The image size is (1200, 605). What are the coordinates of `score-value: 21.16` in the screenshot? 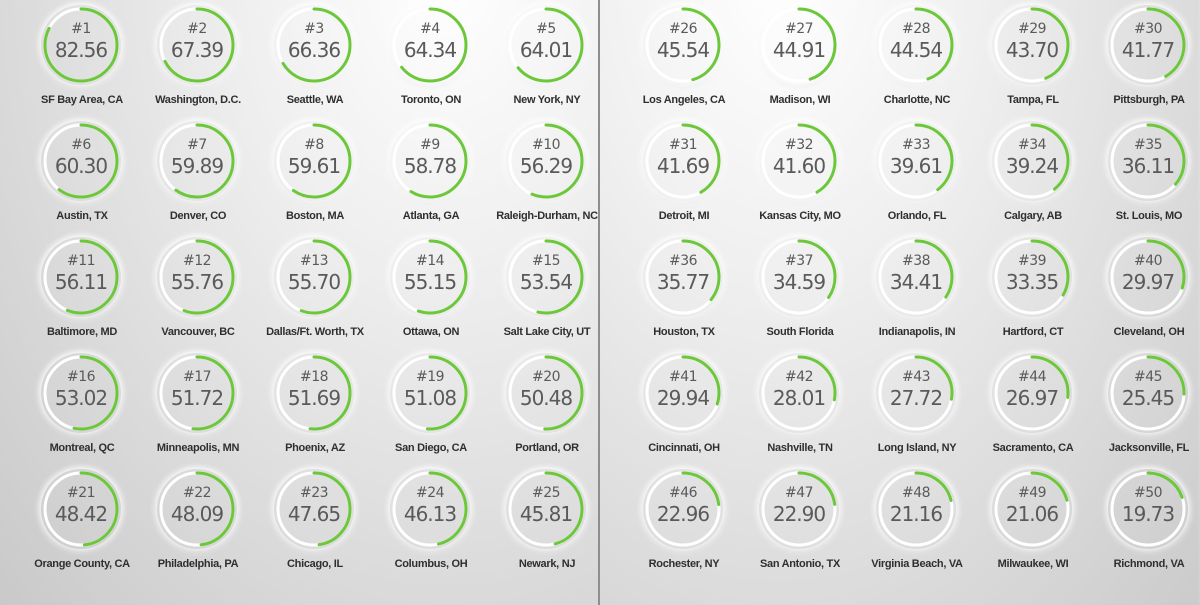 It's located at (916, 514).